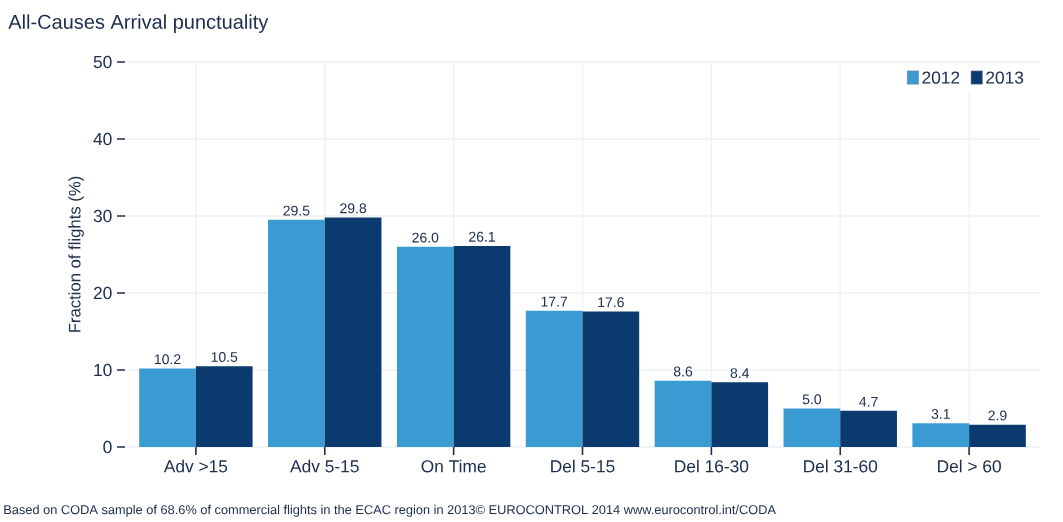  I want to click on data-label: 10.5, so click(224, 356).